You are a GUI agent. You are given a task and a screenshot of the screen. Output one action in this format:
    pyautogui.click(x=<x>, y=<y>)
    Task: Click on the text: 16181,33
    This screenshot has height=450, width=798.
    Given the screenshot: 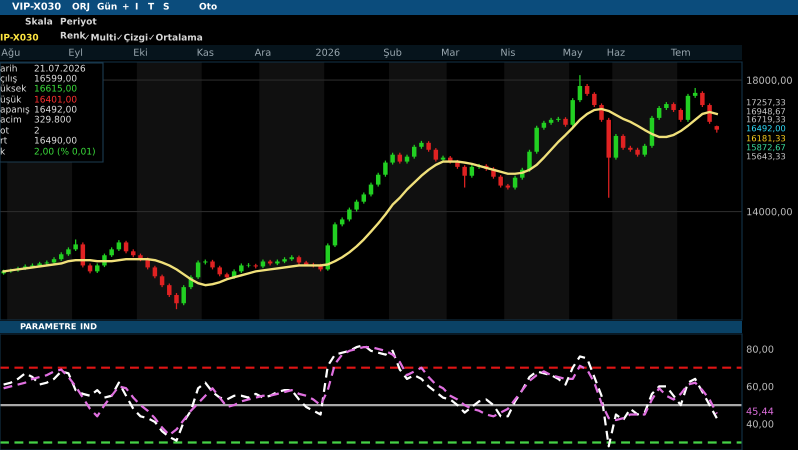 What is the action you would take?
    pyautogui.click(x=766, y=138)
    